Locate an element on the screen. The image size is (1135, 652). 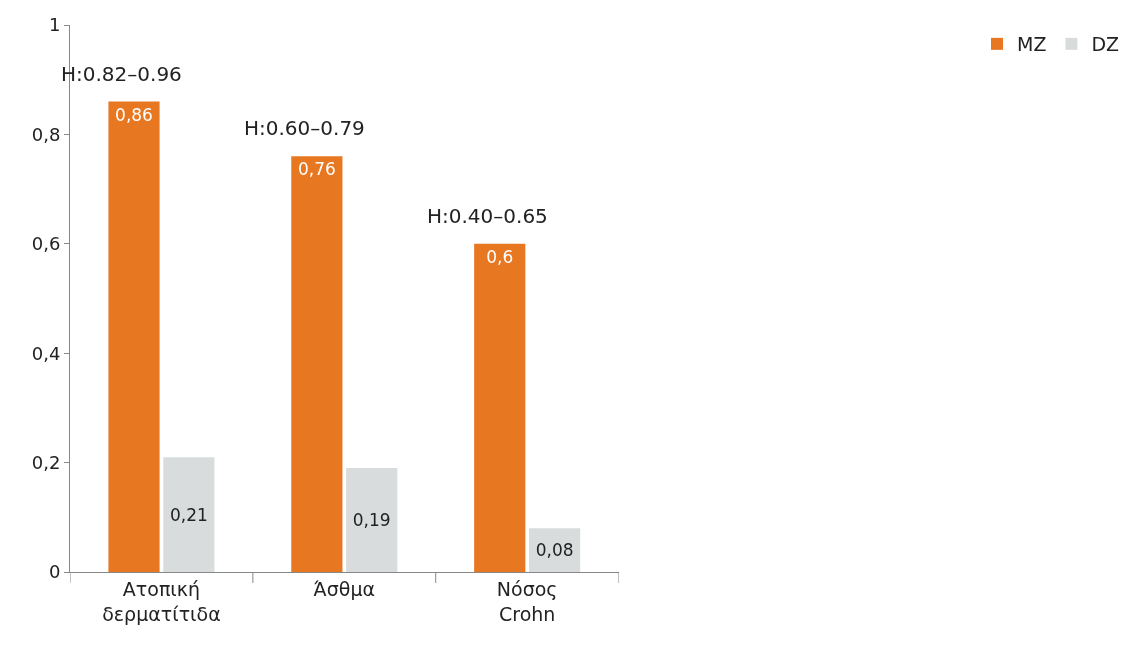
data-label: 0,86 is located at coordinates (134, 114).